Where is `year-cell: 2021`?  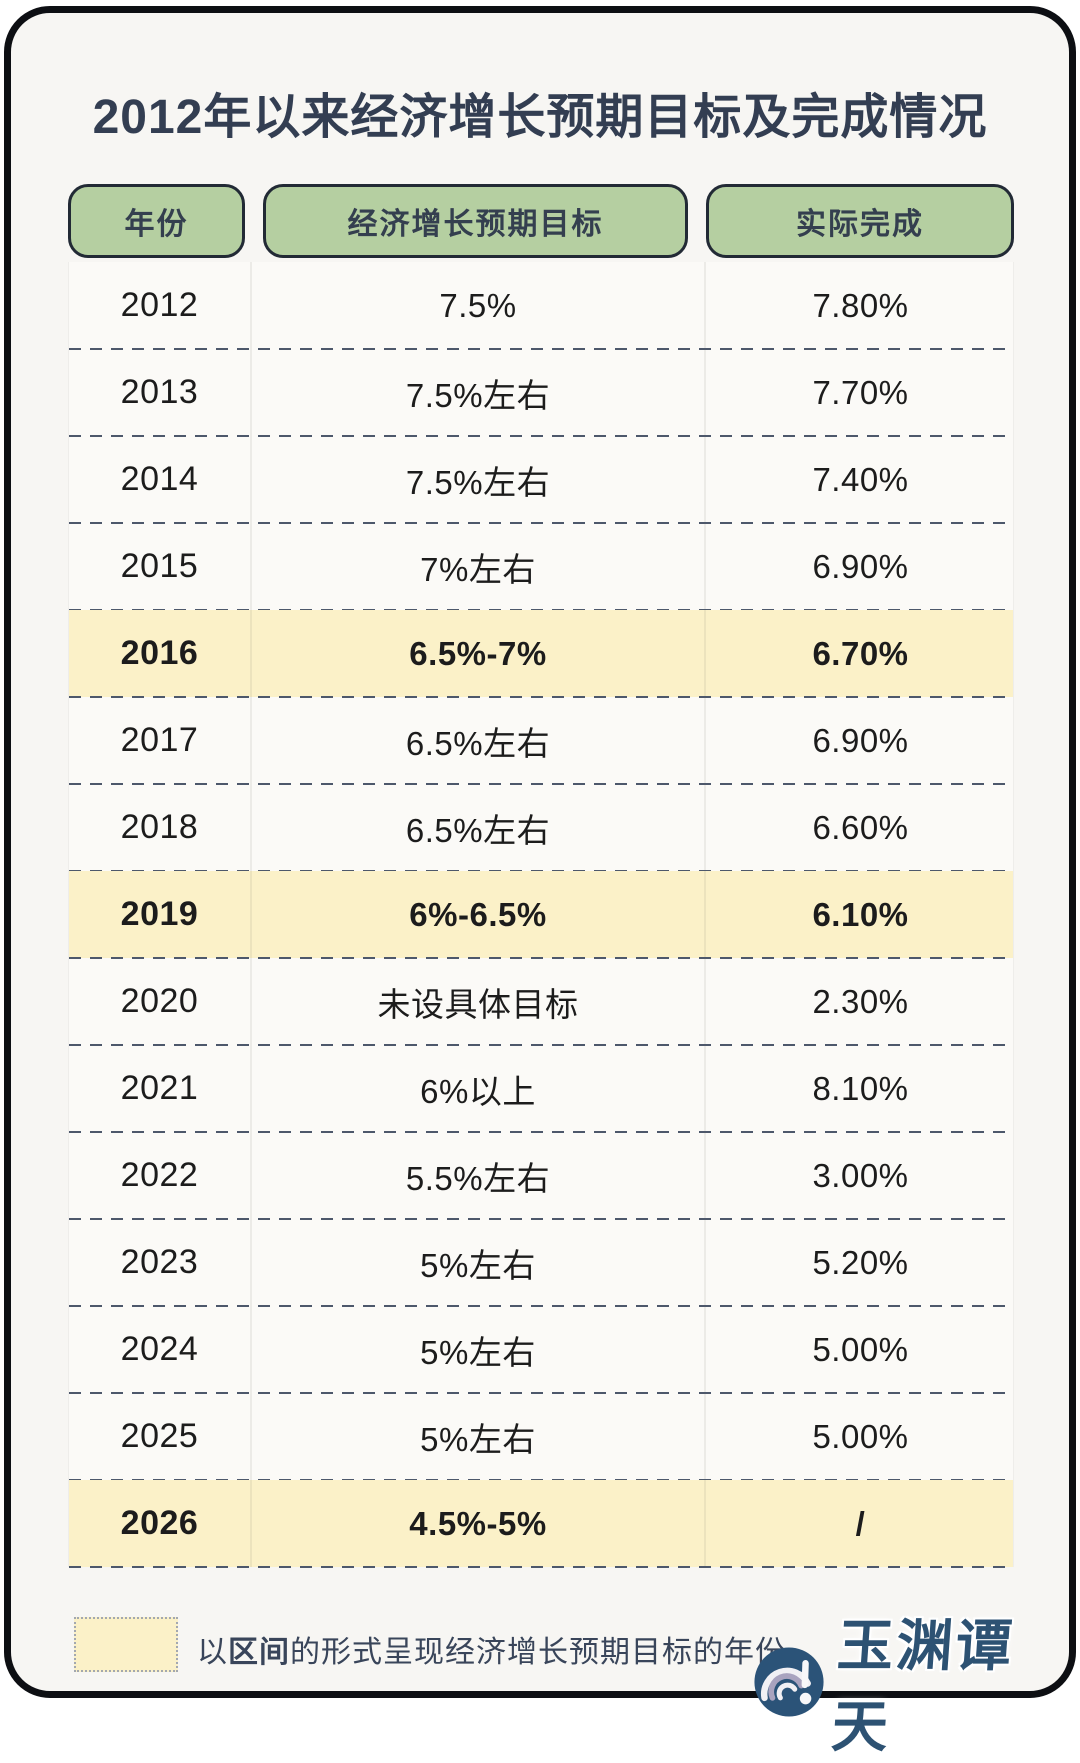 year-cell: 2021 is located at coordinates (159, 1088).